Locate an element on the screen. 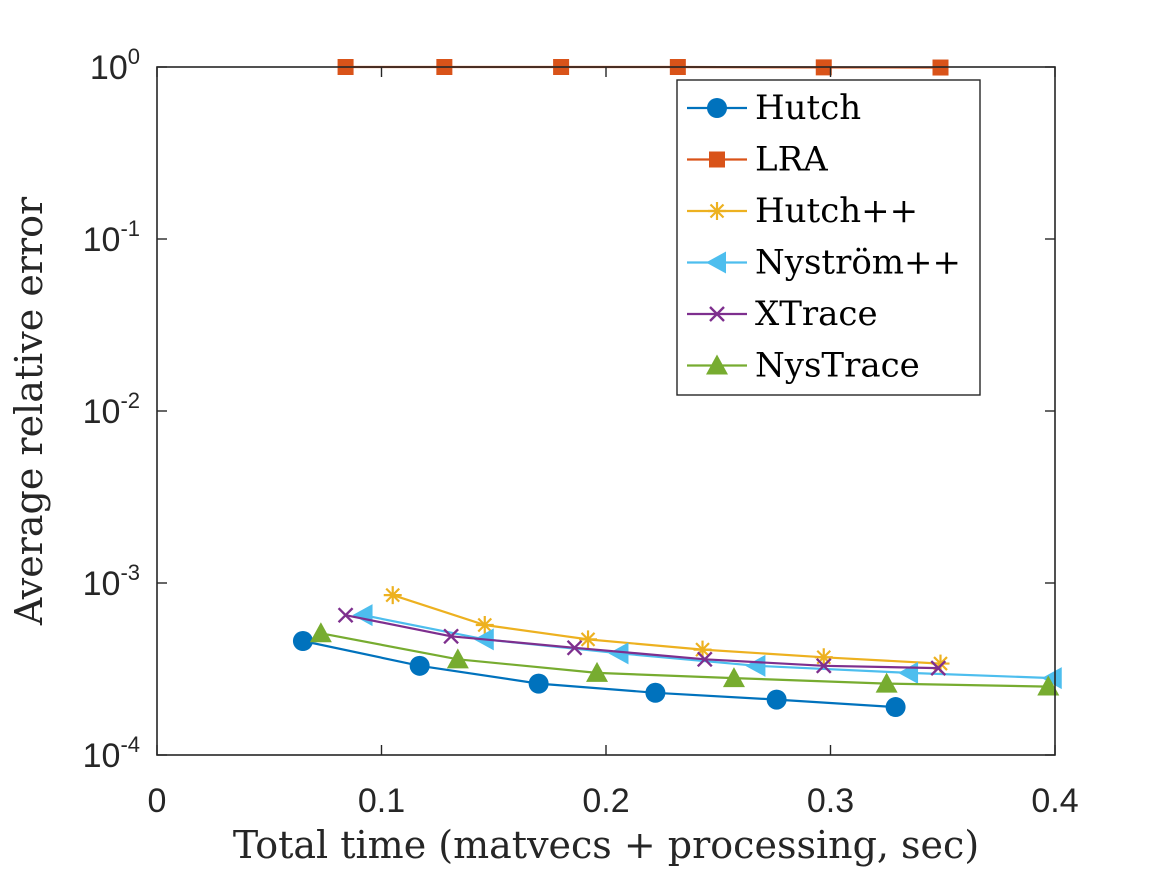 Image resolution: width=1167 pixels, height=875 pixels. y-tick-label: 10⁰ is located at coordinates (115, 65).